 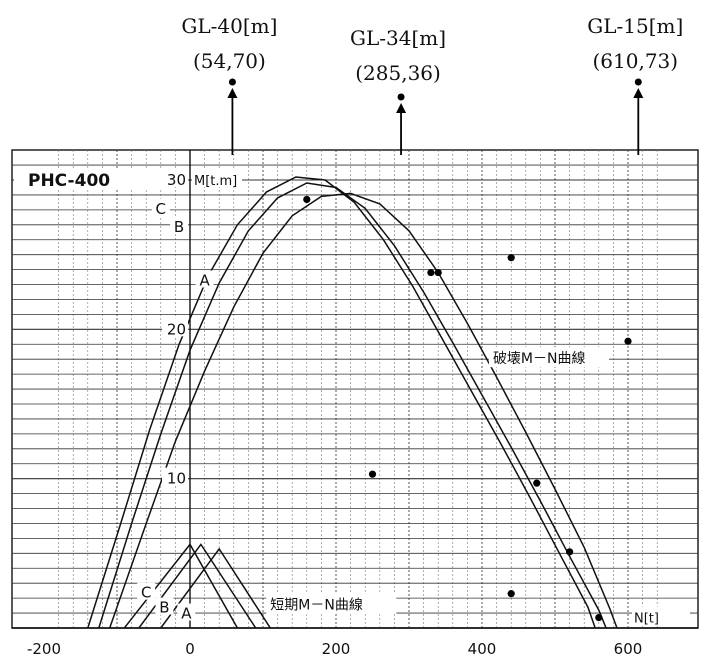 What do you see at coordinates (646, 619) in the screenshot?
I see `x-axis-label: N[t]` at bounding box center [646, 619].